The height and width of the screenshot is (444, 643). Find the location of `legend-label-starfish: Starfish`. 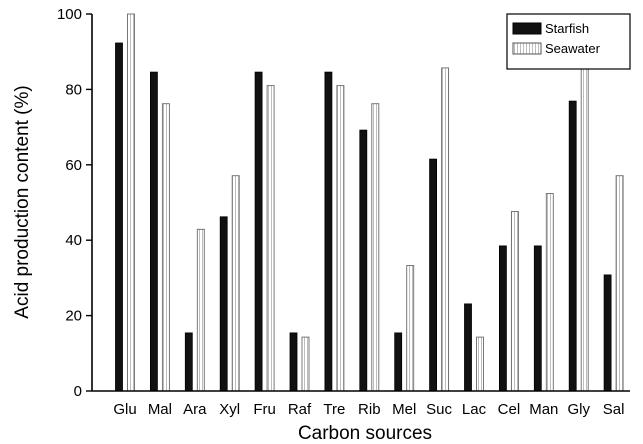

legend-label-starfish: Starfish is located at coordinates (567, 28).